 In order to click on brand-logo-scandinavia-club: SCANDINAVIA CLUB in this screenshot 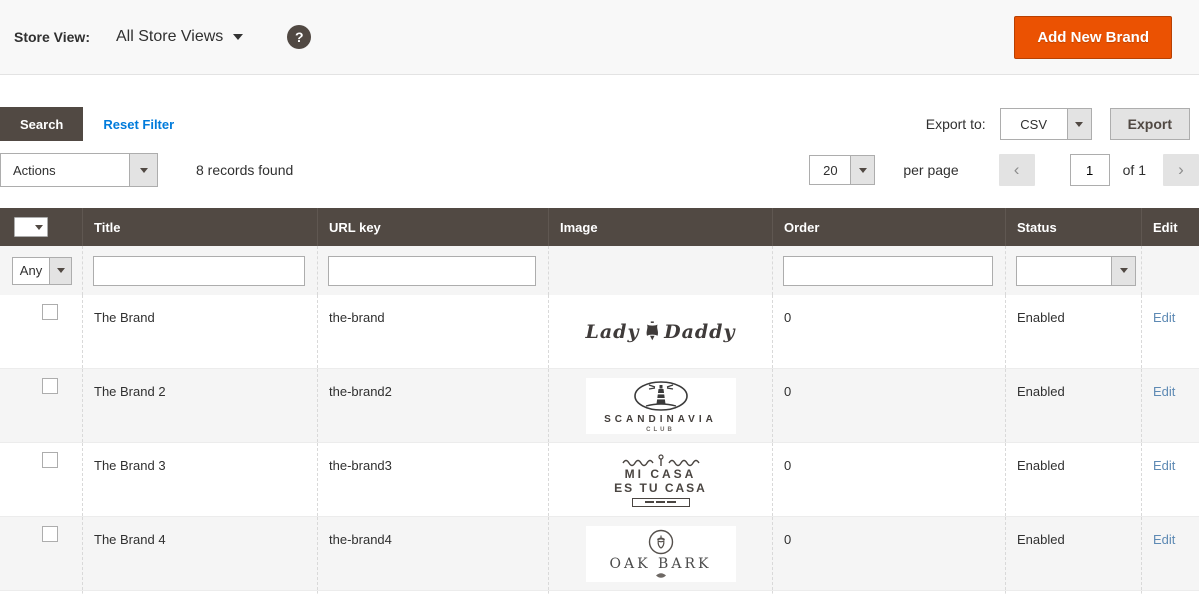, I will do `click(660, 406)`.